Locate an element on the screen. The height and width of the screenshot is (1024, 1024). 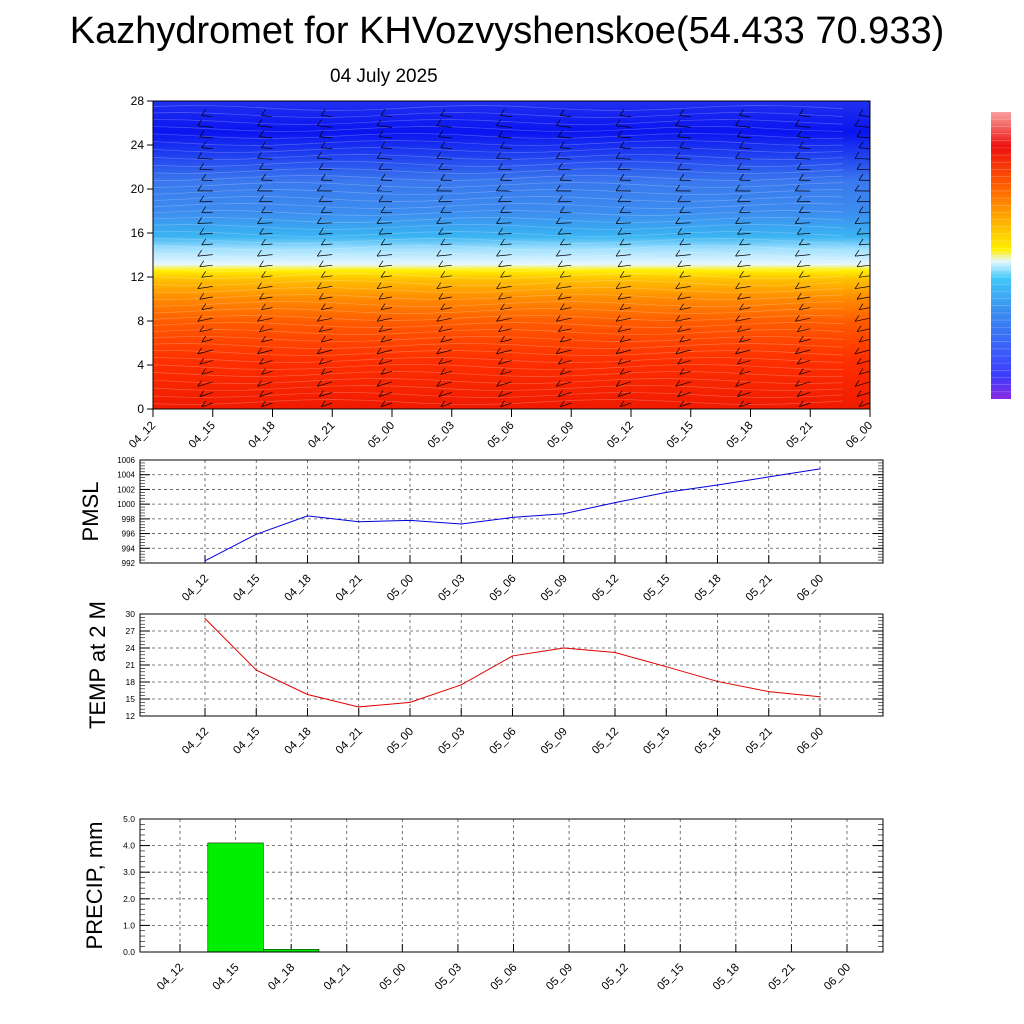
x-tick-label: 05_18 is located at coordinates (740, 435).